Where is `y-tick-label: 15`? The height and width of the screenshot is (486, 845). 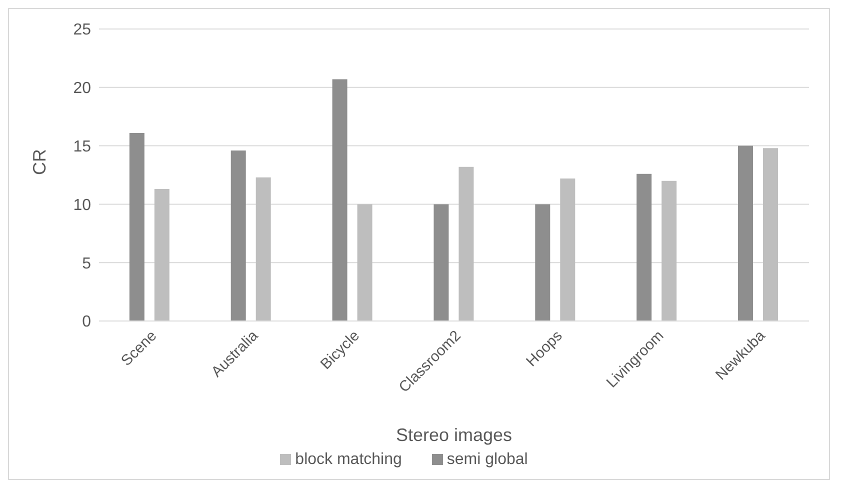
y-tick-label: 15 is located at coordinates (82, 147).